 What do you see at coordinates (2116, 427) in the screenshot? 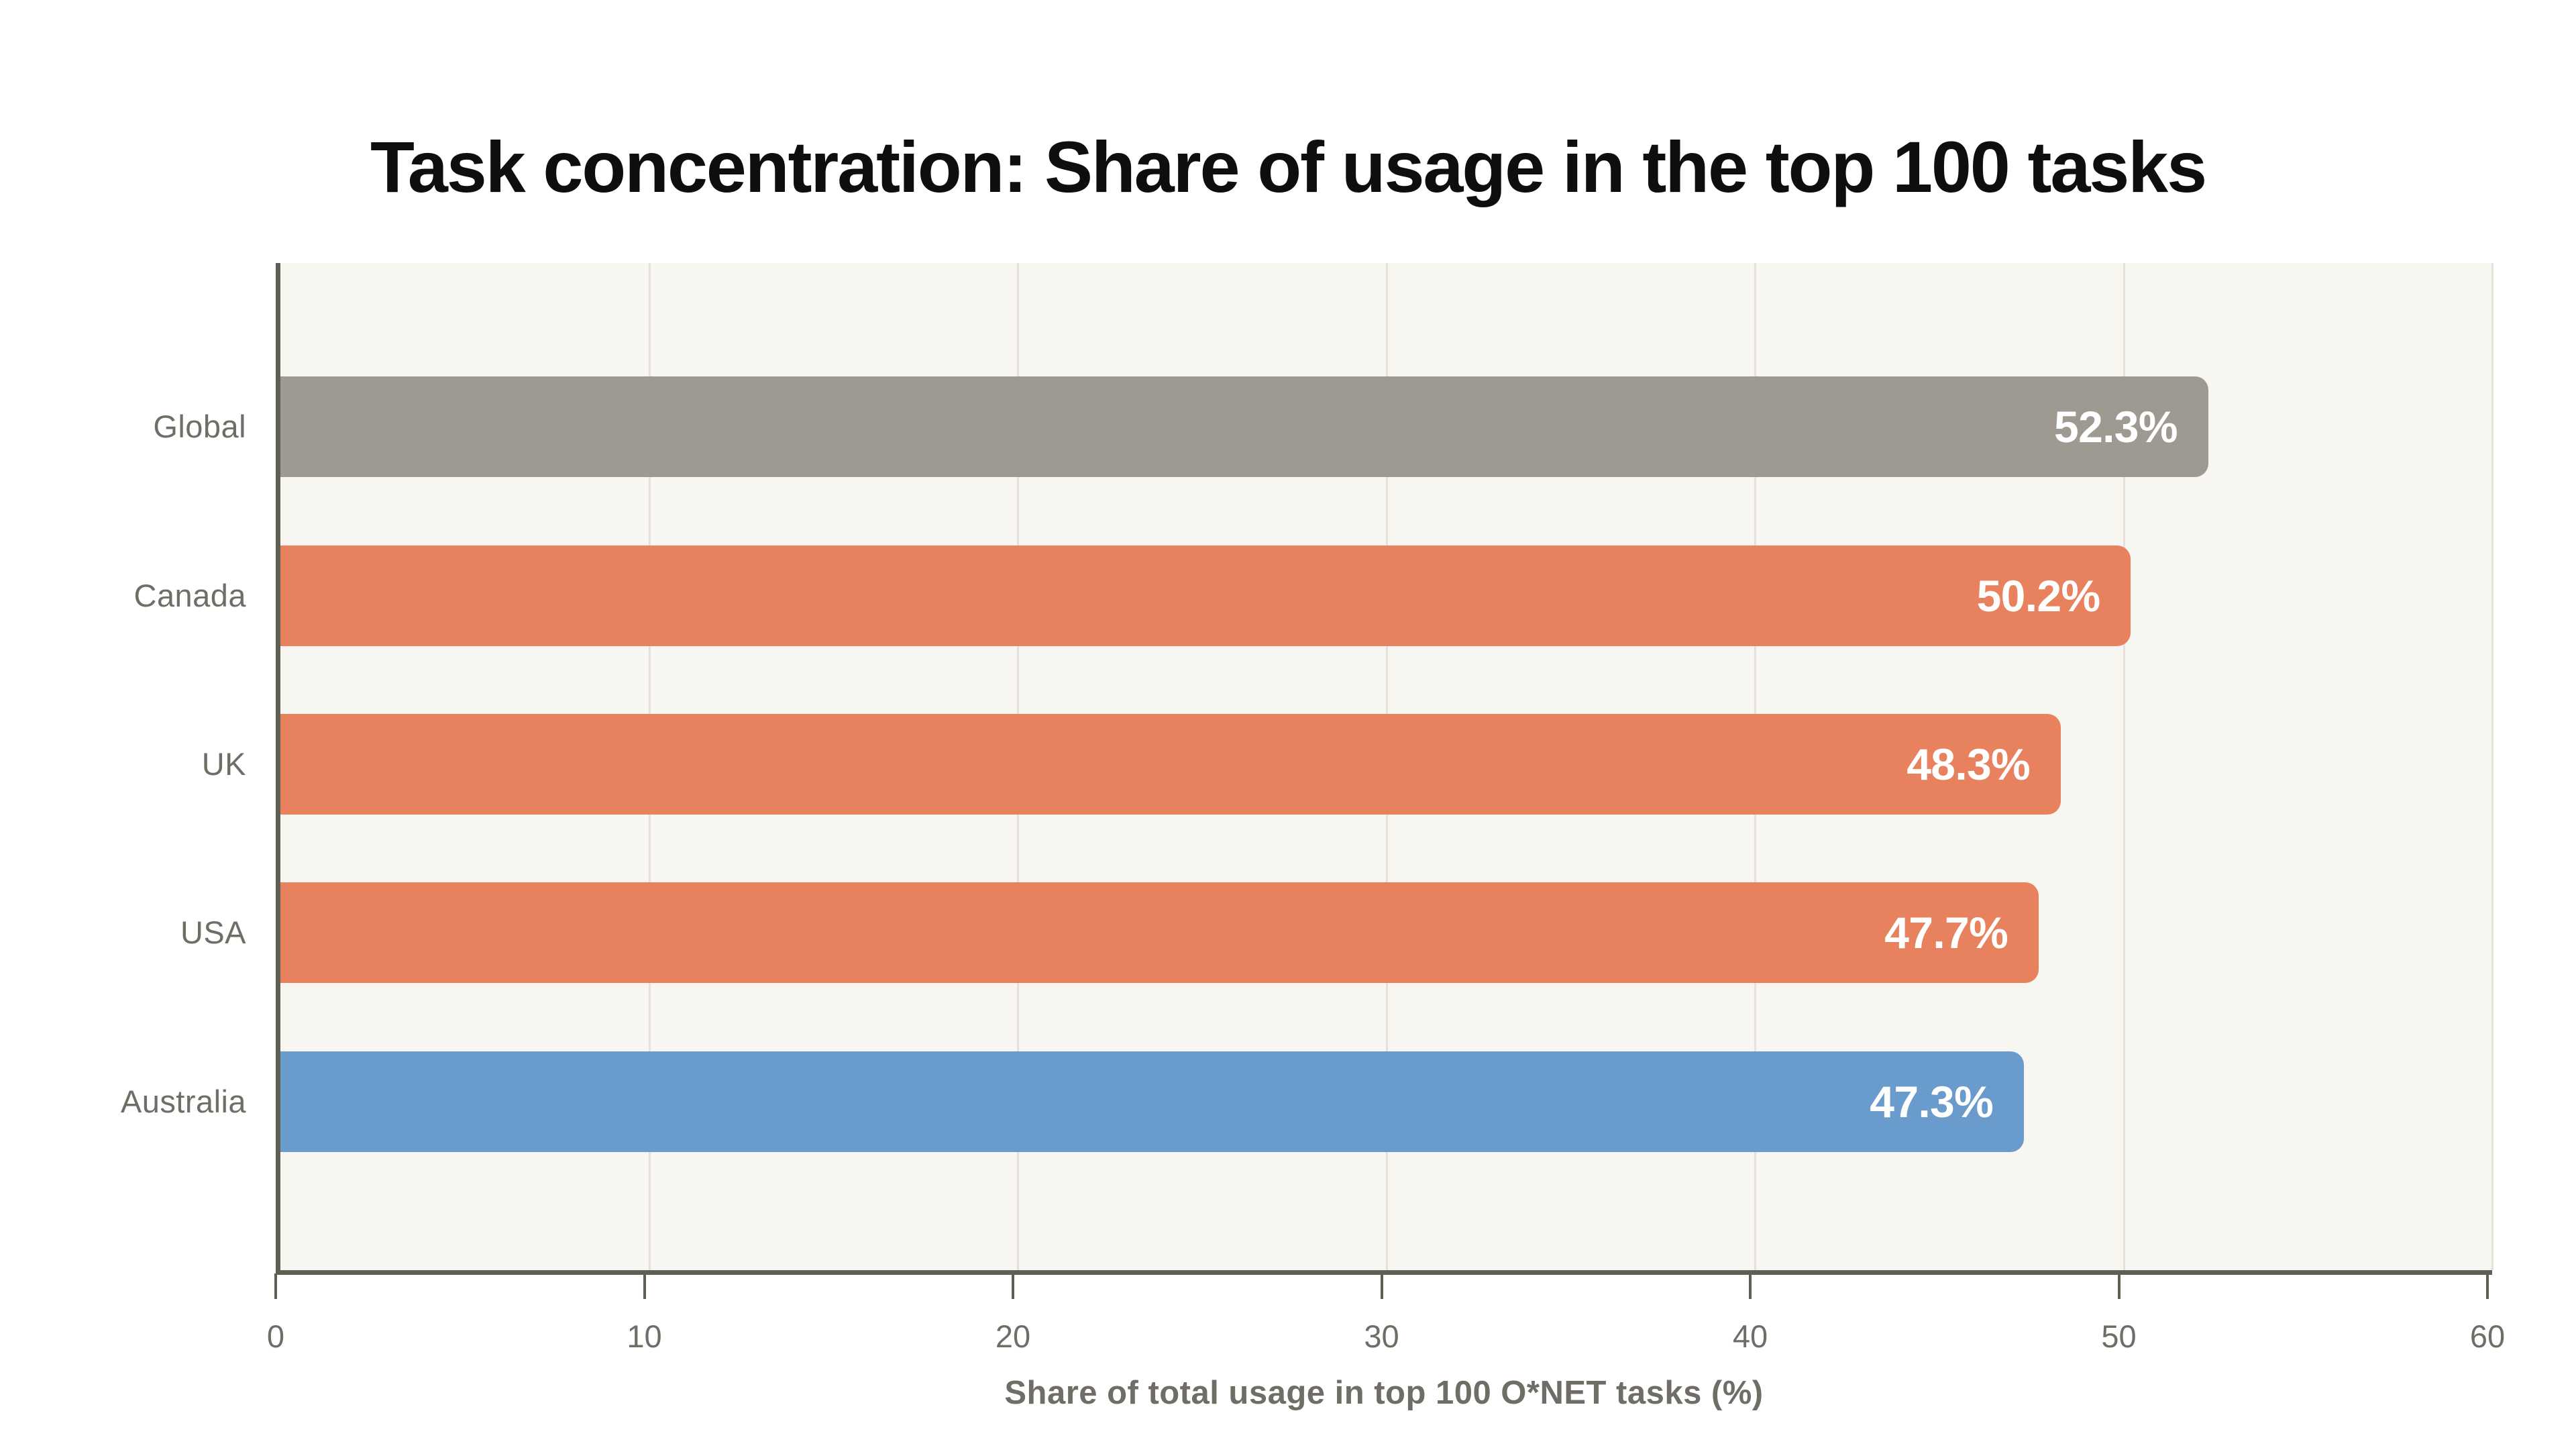
I see `bar-value-label: 52.3%` at bounding box center [2116, 427].